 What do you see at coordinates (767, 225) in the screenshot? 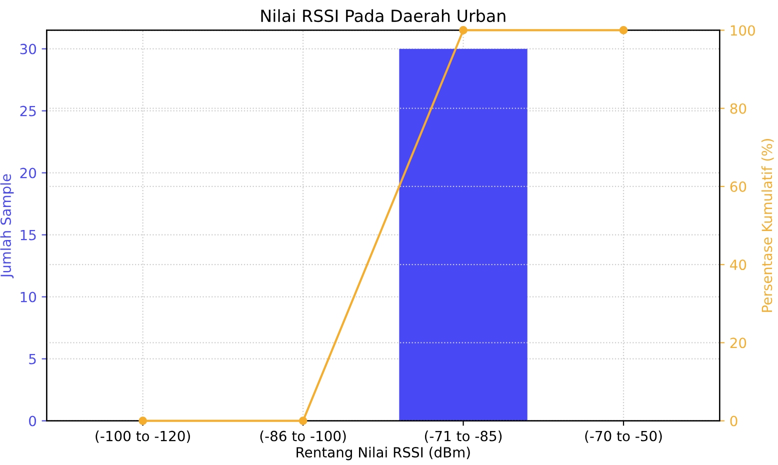
I see `y2-axis-title: Persentase Kumulatif (%)` at bounding box center [767, 225].